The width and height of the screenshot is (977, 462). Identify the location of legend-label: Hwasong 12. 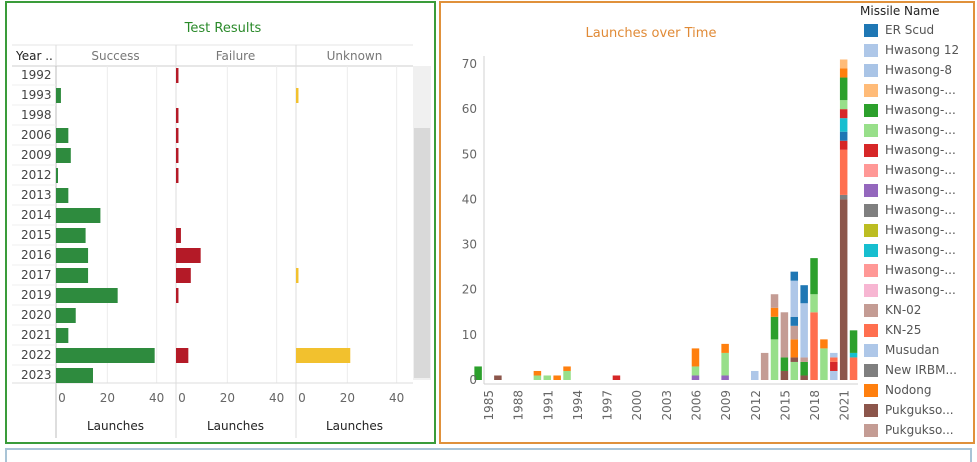
(922, 50).